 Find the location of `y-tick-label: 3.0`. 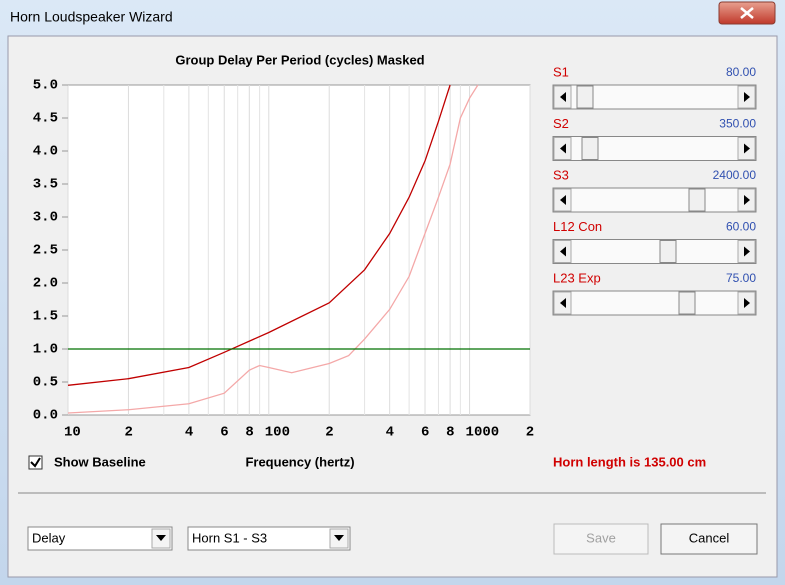

y-tick-label: 3.0 is located at coordinates (45, 218).